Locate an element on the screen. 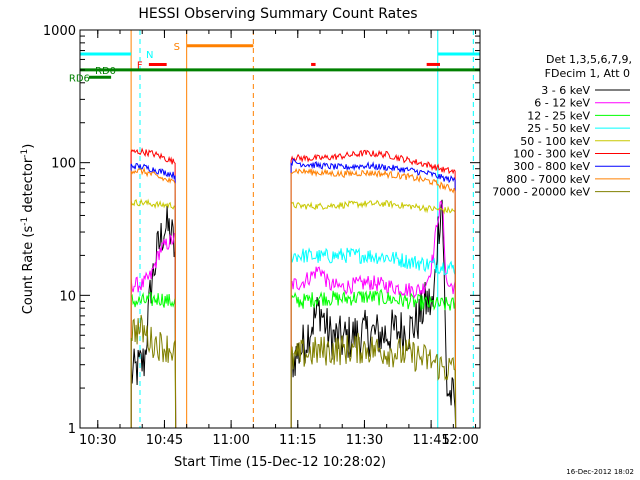 This screenshot has width=640, height=480. x-tick-label: 10:30 is located at coordinates (97, 440).